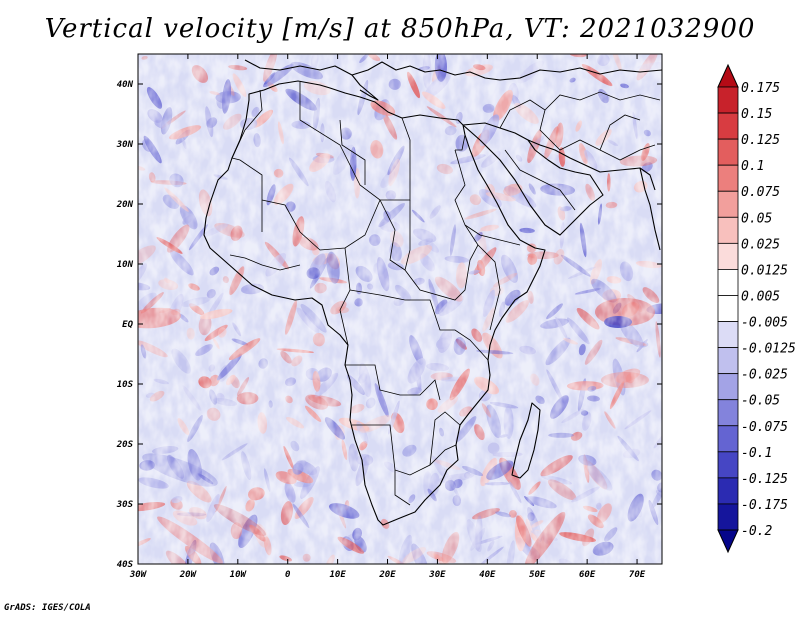  What do you see at coordinates (752, 166) in the screenshot?
I see `colorbar-label: 0.1` at bounding box center [752, 166].